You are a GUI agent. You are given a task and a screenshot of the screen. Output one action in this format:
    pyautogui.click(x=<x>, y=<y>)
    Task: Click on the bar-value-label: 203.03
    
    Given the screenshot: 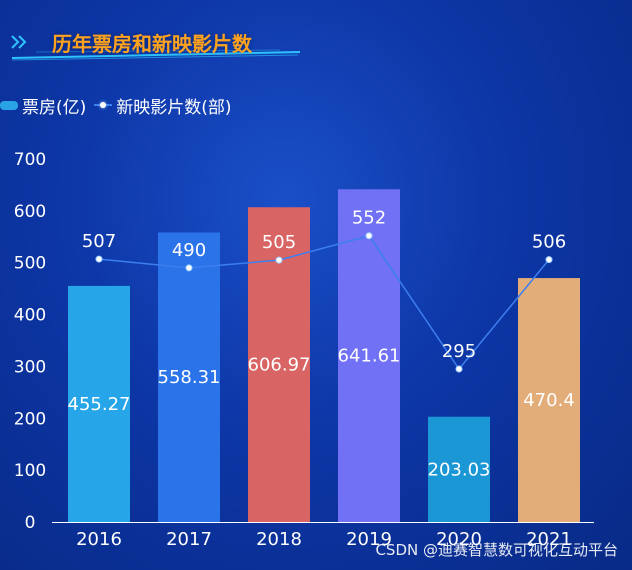 What is the action you would take?
    pyautogui.click(x=459, y=469)
    